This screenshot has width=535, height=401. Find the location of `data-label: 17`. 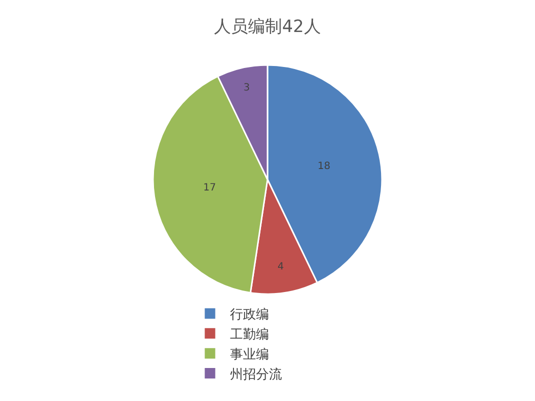

data-label: 17 is located at coordinates (209, 188).